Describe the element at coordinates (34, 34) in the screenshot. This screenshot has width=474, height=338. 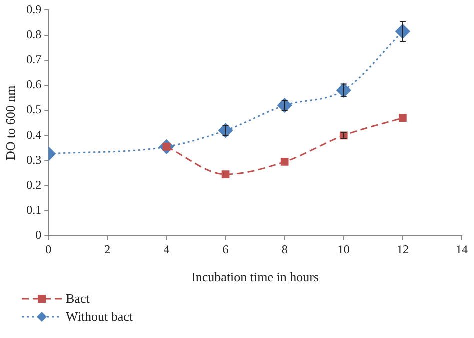
I see `y-tick-label: 0.8` at that location.